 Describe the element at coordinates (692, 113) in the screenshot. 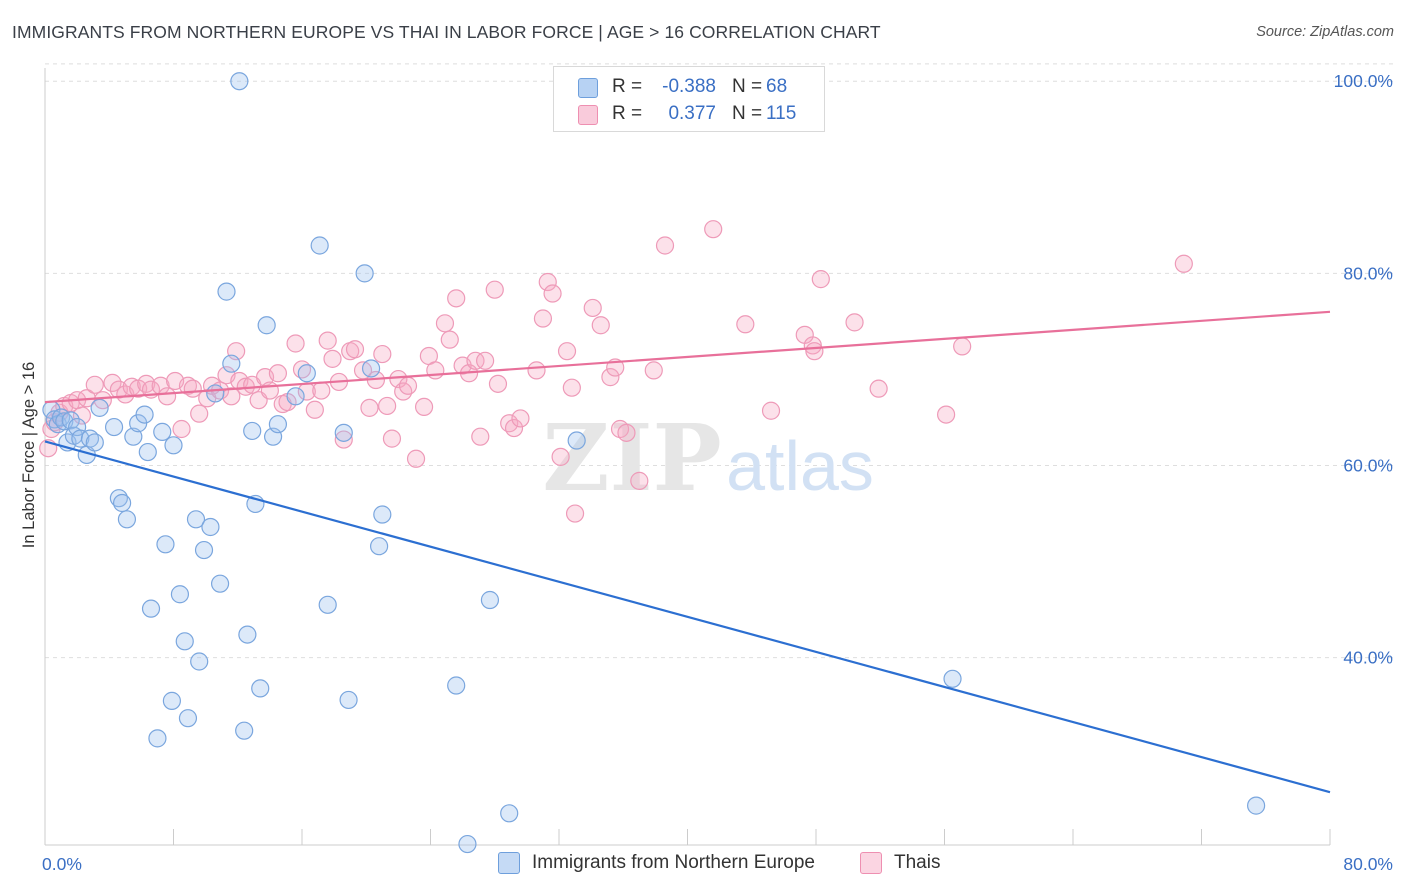

I see `r-value: 0.377` at that location.